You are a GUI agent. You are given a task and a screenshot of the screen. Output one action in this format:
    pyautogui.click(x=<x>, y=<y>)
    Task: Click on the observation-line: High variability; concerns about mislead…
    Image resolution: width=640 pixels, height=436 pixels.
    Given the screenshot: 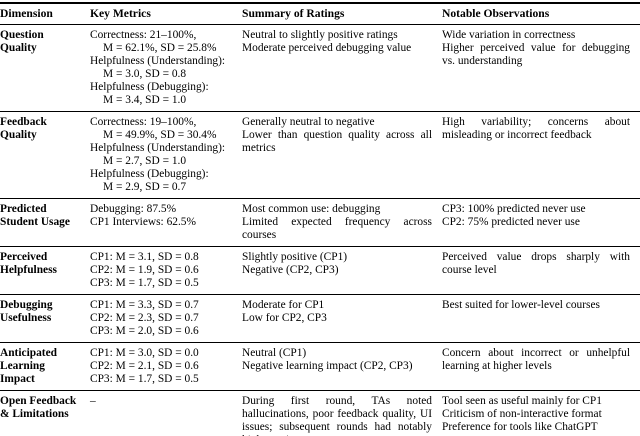 What is the action you would take?
    pyautogui.click(x=536, y=128)
    